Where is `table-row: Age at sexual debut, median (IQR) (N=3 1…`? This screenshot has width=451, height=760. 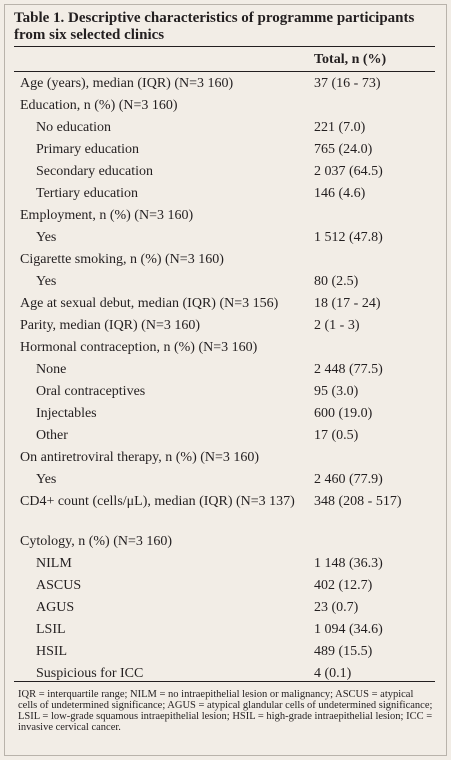
table-row: Age at sexual debut, median (IQR) (N=3 1… is located at coordinates (224, 304).